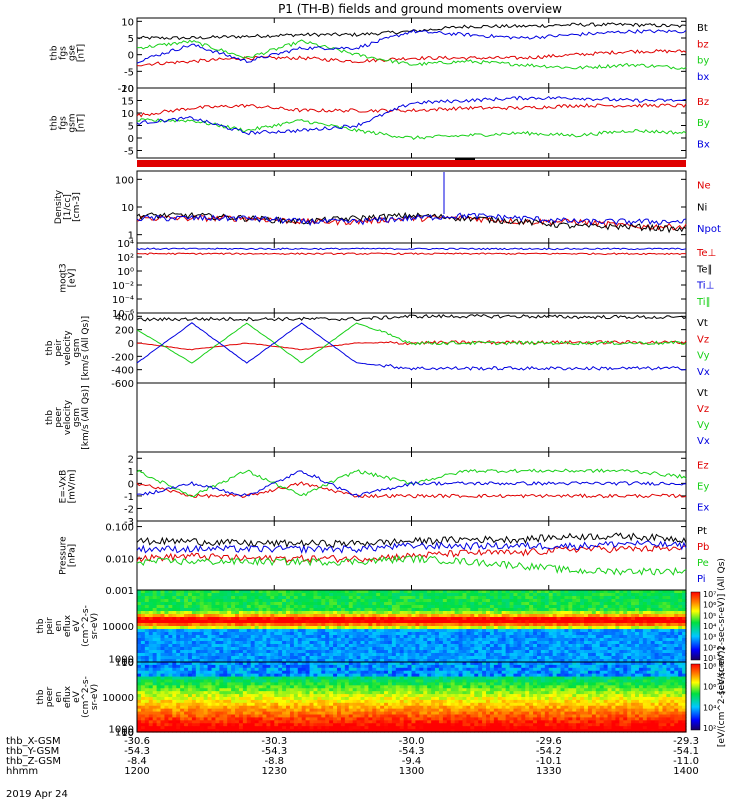 The height and width of the screenshot is (800, 750). What do you see at coordinates (124, 733) in the screenshot?
I see `ytick-label: 100` at bounding box center [124, 733].